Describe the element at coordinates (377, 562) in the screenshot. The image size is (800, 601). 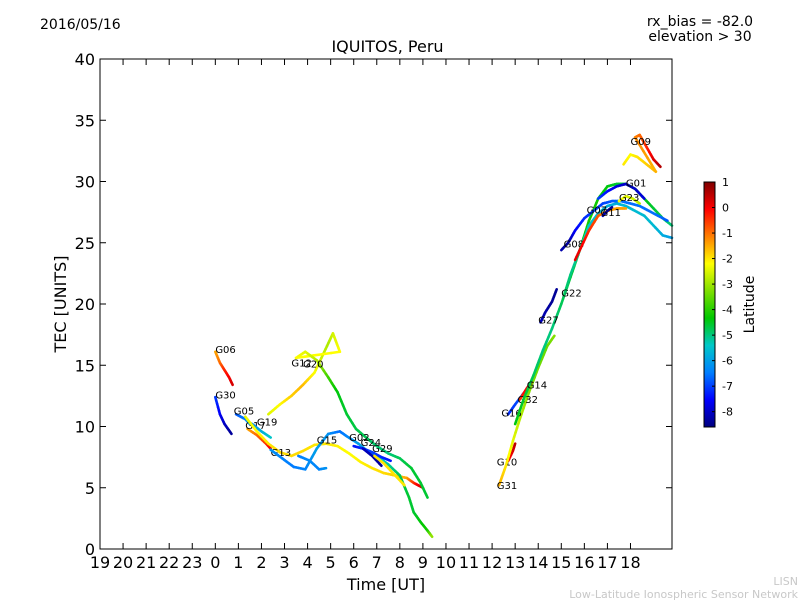
I see `x-tick-label: 7` at that location.